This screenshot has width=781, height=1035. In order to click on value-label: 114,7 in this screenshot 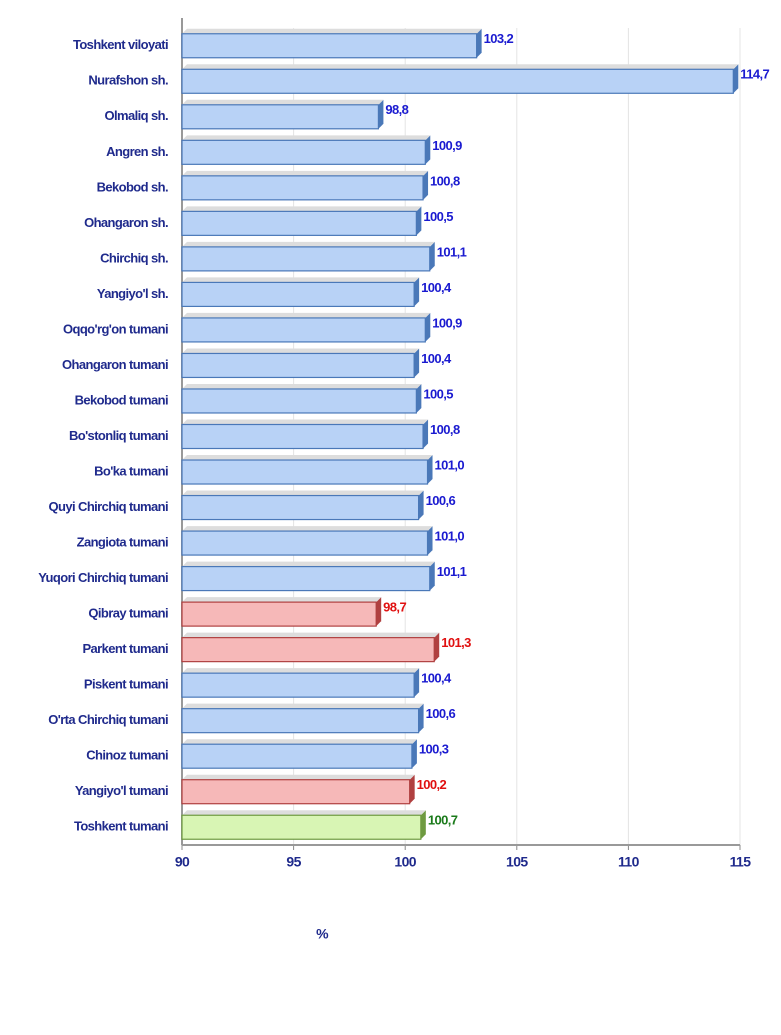, I will do `click(754, 74)`.